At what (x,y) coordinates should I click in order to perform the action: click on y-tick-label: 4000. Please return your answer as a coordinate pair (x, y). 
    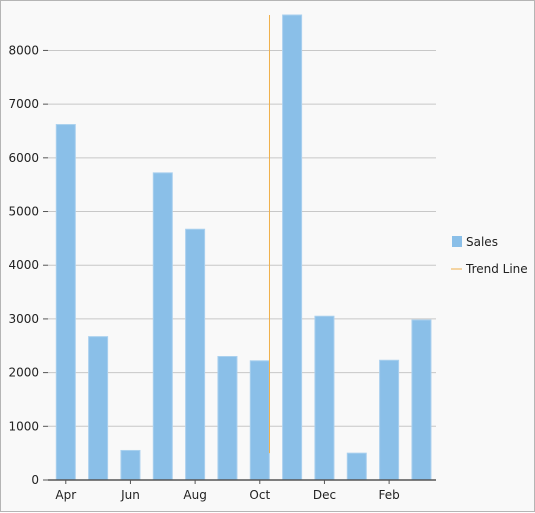
    Looking at the image, I should click on (23, 265).